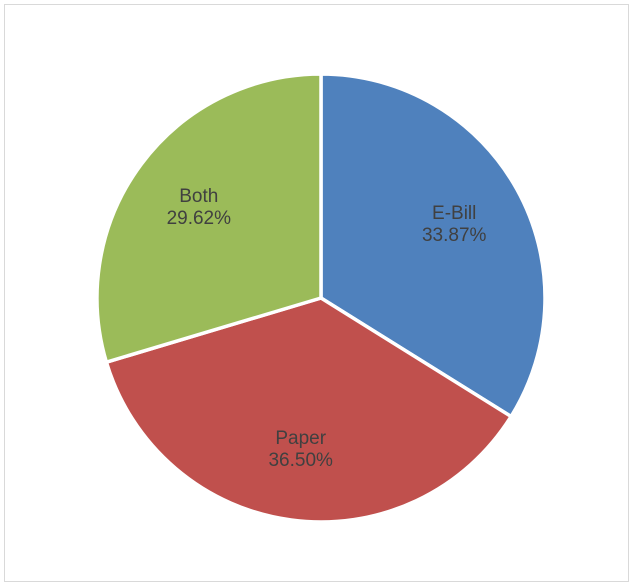 The width and height of the screenshot is (634, 587). Describe the element at coordinates (300, 438) in the screenshot. I see `data-label-category: Paper` at that location.